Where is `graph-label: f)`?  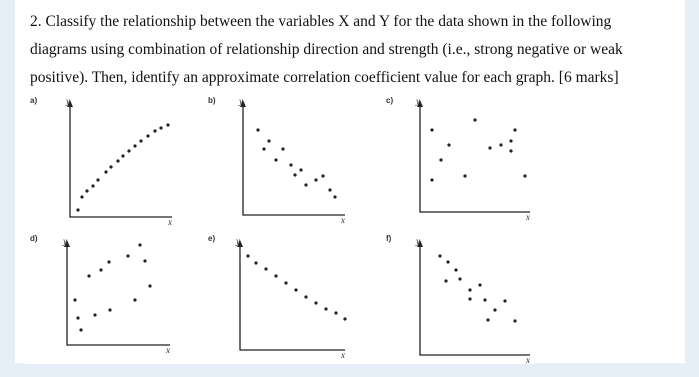 graph-label: f) is located at coordinates (389, 238).